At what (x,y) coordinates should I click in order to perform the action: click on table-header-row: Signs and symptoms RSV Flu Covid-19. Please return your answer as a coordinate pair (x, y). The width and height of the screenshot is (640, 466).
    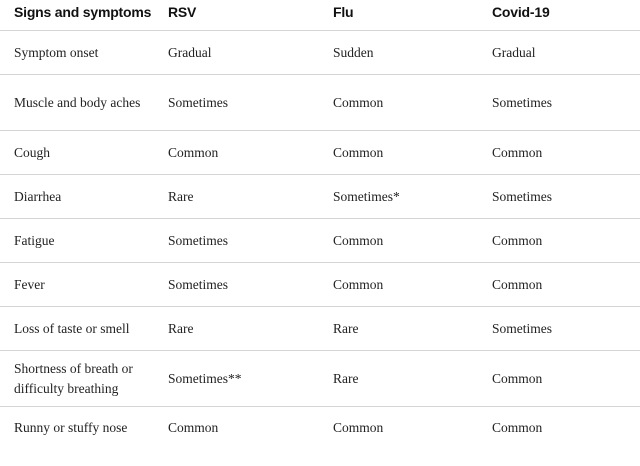
    Looking at the image, I should click on (320, 15).